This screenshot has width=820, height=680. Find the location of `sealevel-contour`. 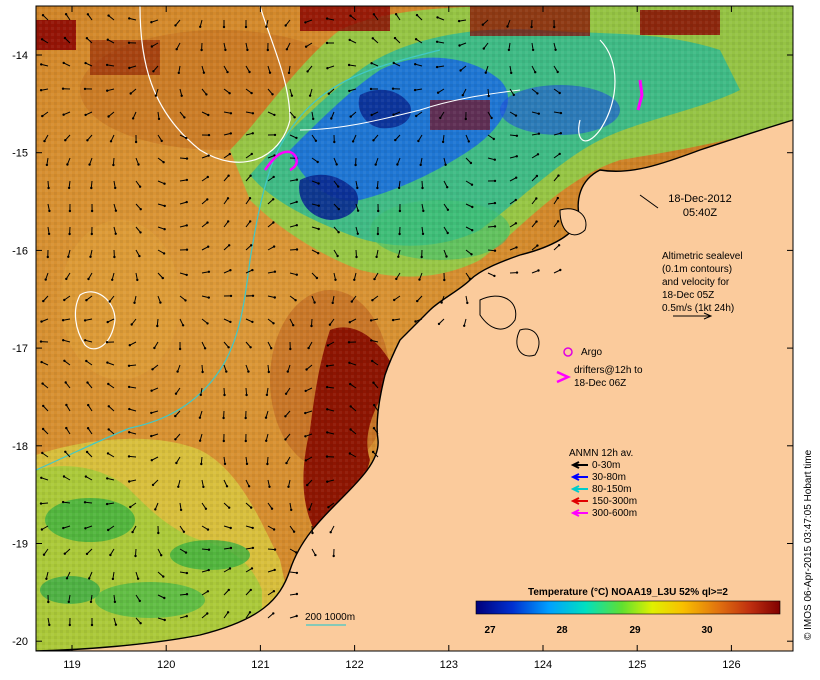

sealevel-contour is located at coordinates (597, 90).